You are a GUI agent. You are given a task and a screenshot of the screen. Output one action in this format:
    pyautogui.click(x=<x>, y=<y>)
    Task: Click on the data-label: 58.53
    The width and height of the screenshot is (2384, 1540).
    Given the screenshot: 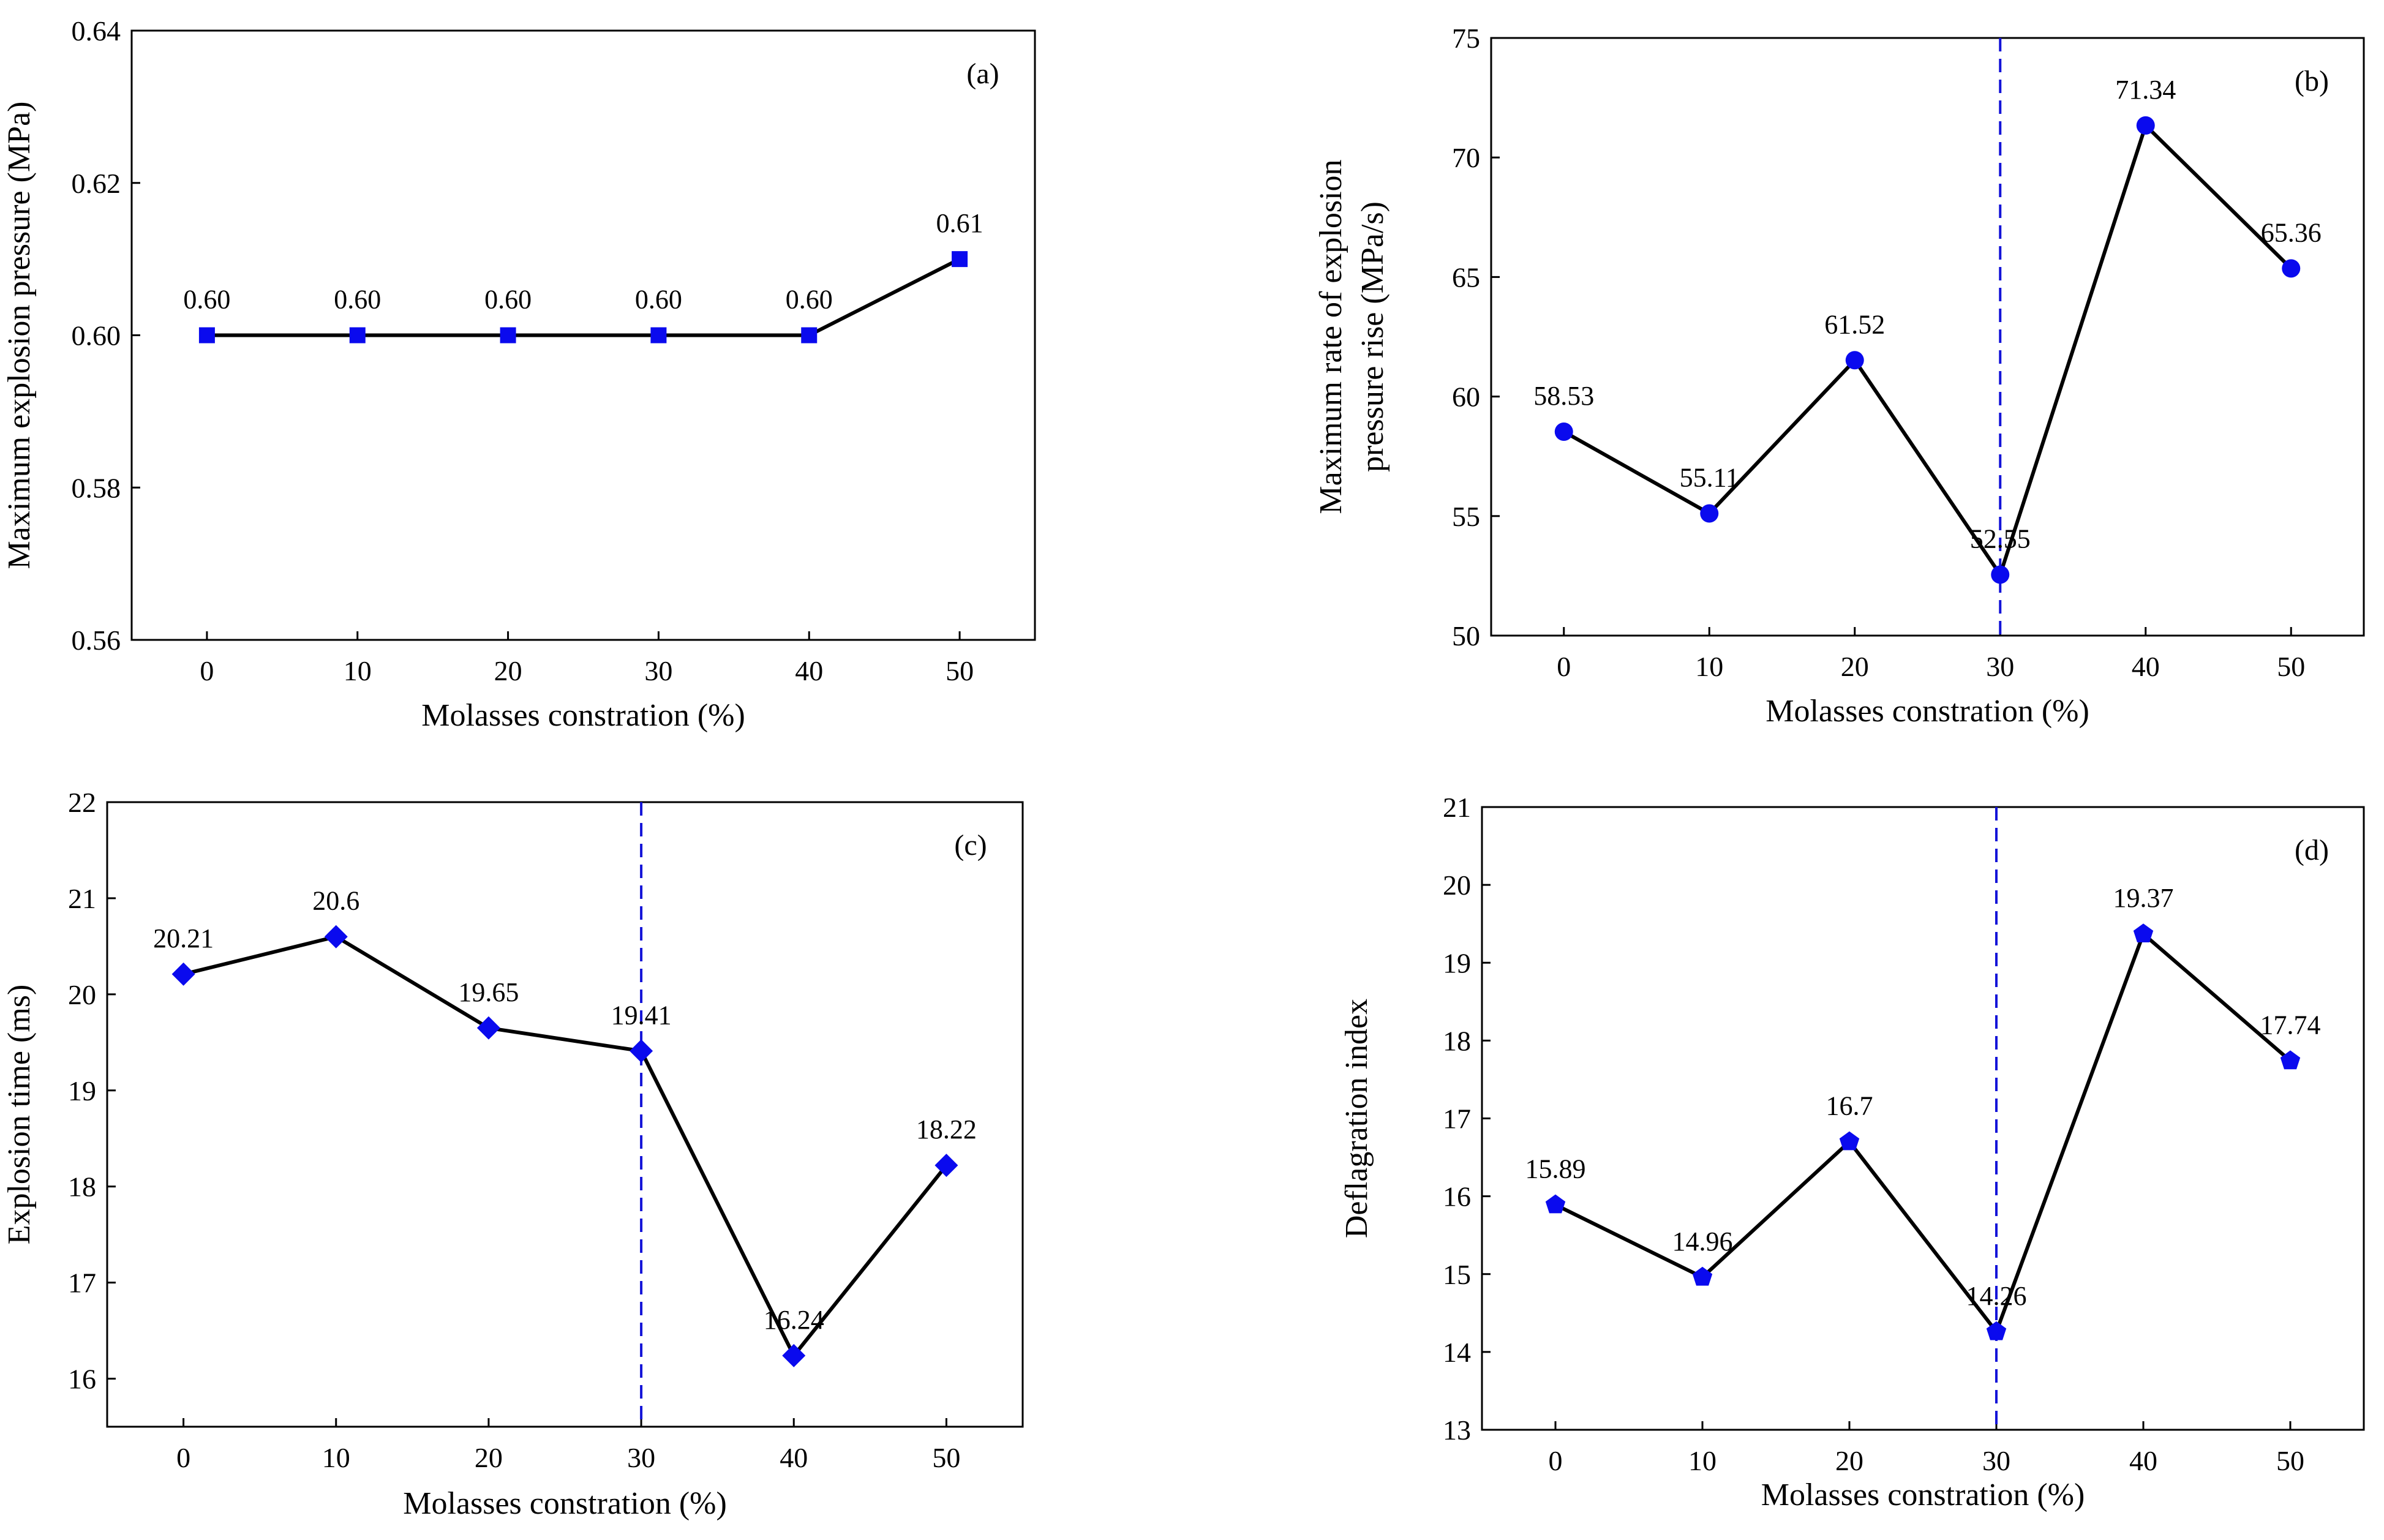 What is the action you would take?
    pyautogui.click(x=1563, y=396)
    